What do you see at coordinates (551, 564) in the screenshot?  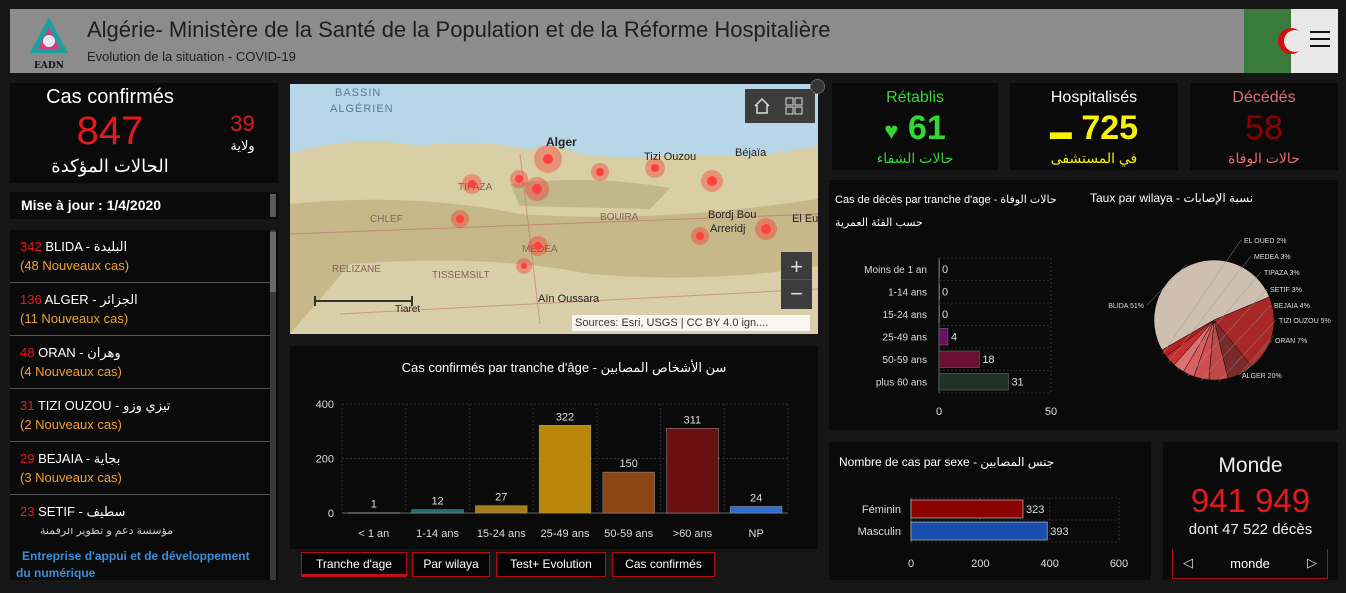 I see `tab-test-evolution: Test+ Evolution` at bounding box center [551, 564].